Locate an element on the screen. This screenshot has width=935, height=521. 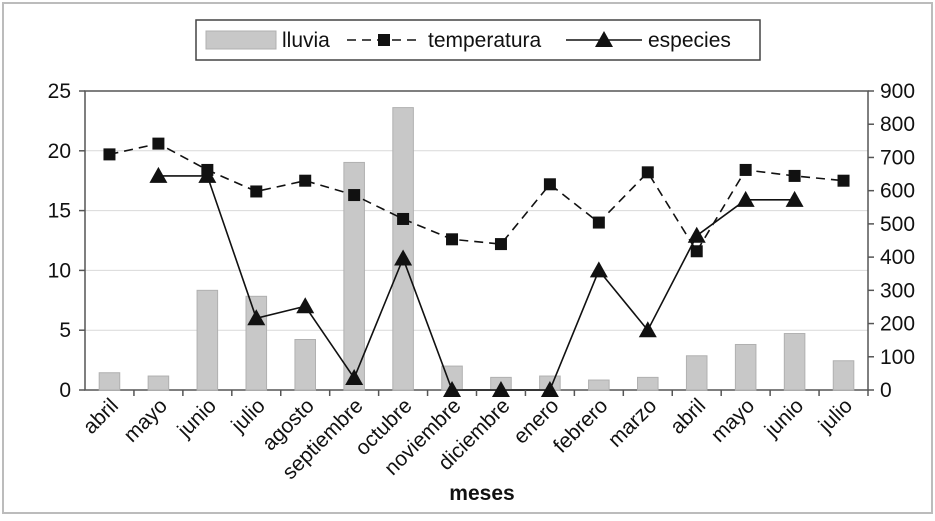
right-tick-label-2: 200 is located at coordinates (897, 324).